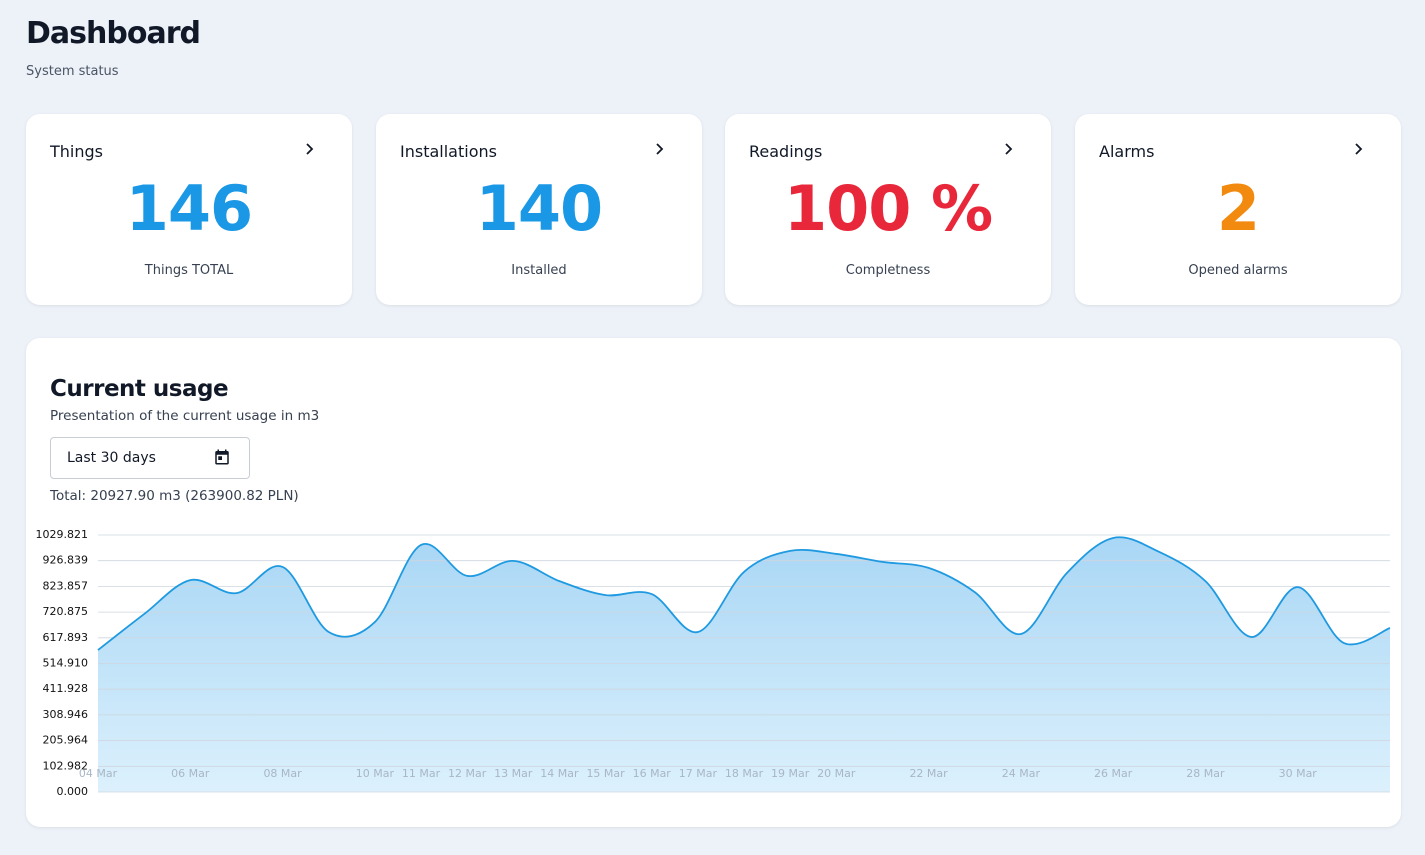 The width and height of the screenshot is (1425, 855). Describe the element at coordinates (190, 773) in the screenshot. I see `x-tick-label: 06 Mar` at that location.